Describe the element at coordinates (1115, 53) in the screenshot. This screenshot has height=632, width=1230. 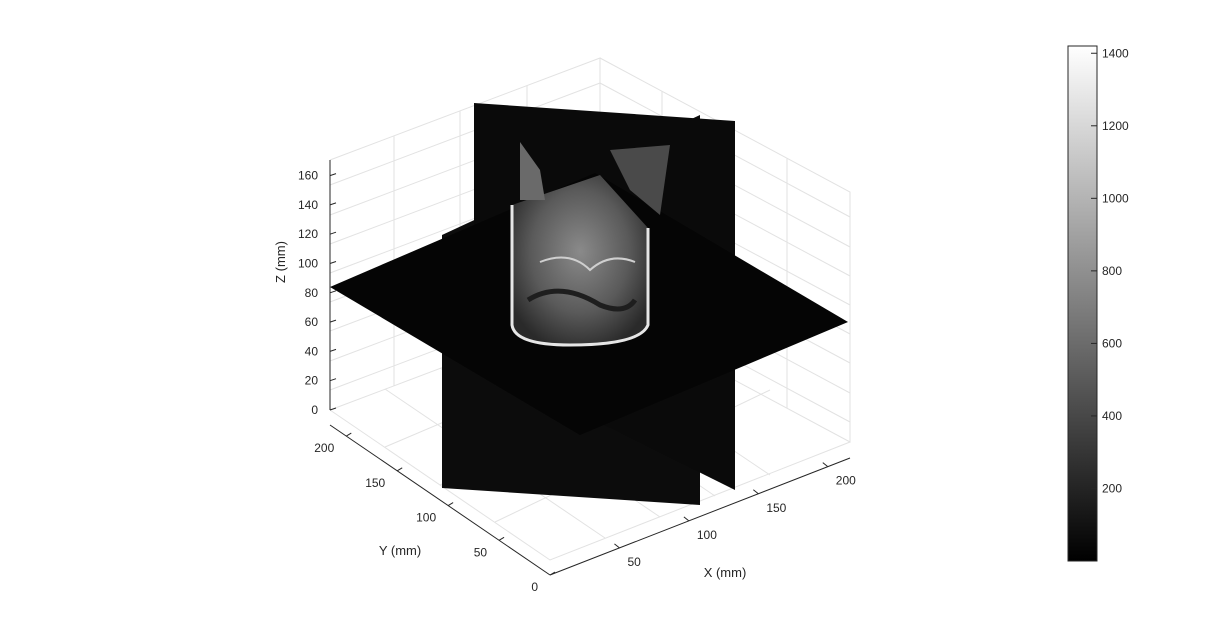
I see `colorbar-tick-label: 1400` at that location.